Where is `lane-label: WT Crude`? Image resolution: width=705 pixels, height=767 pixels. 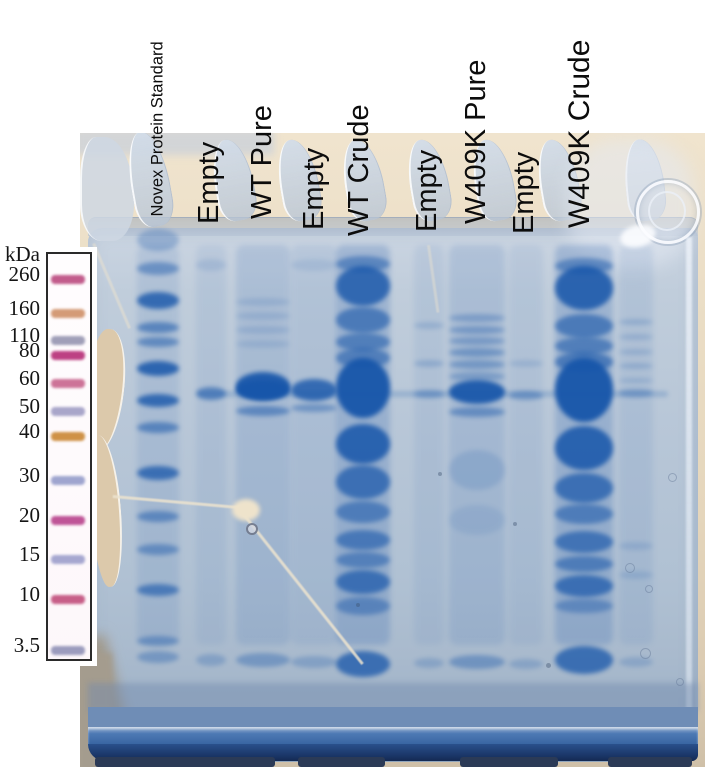
lane-label: WT Crude is located at coordinates (359, 170).